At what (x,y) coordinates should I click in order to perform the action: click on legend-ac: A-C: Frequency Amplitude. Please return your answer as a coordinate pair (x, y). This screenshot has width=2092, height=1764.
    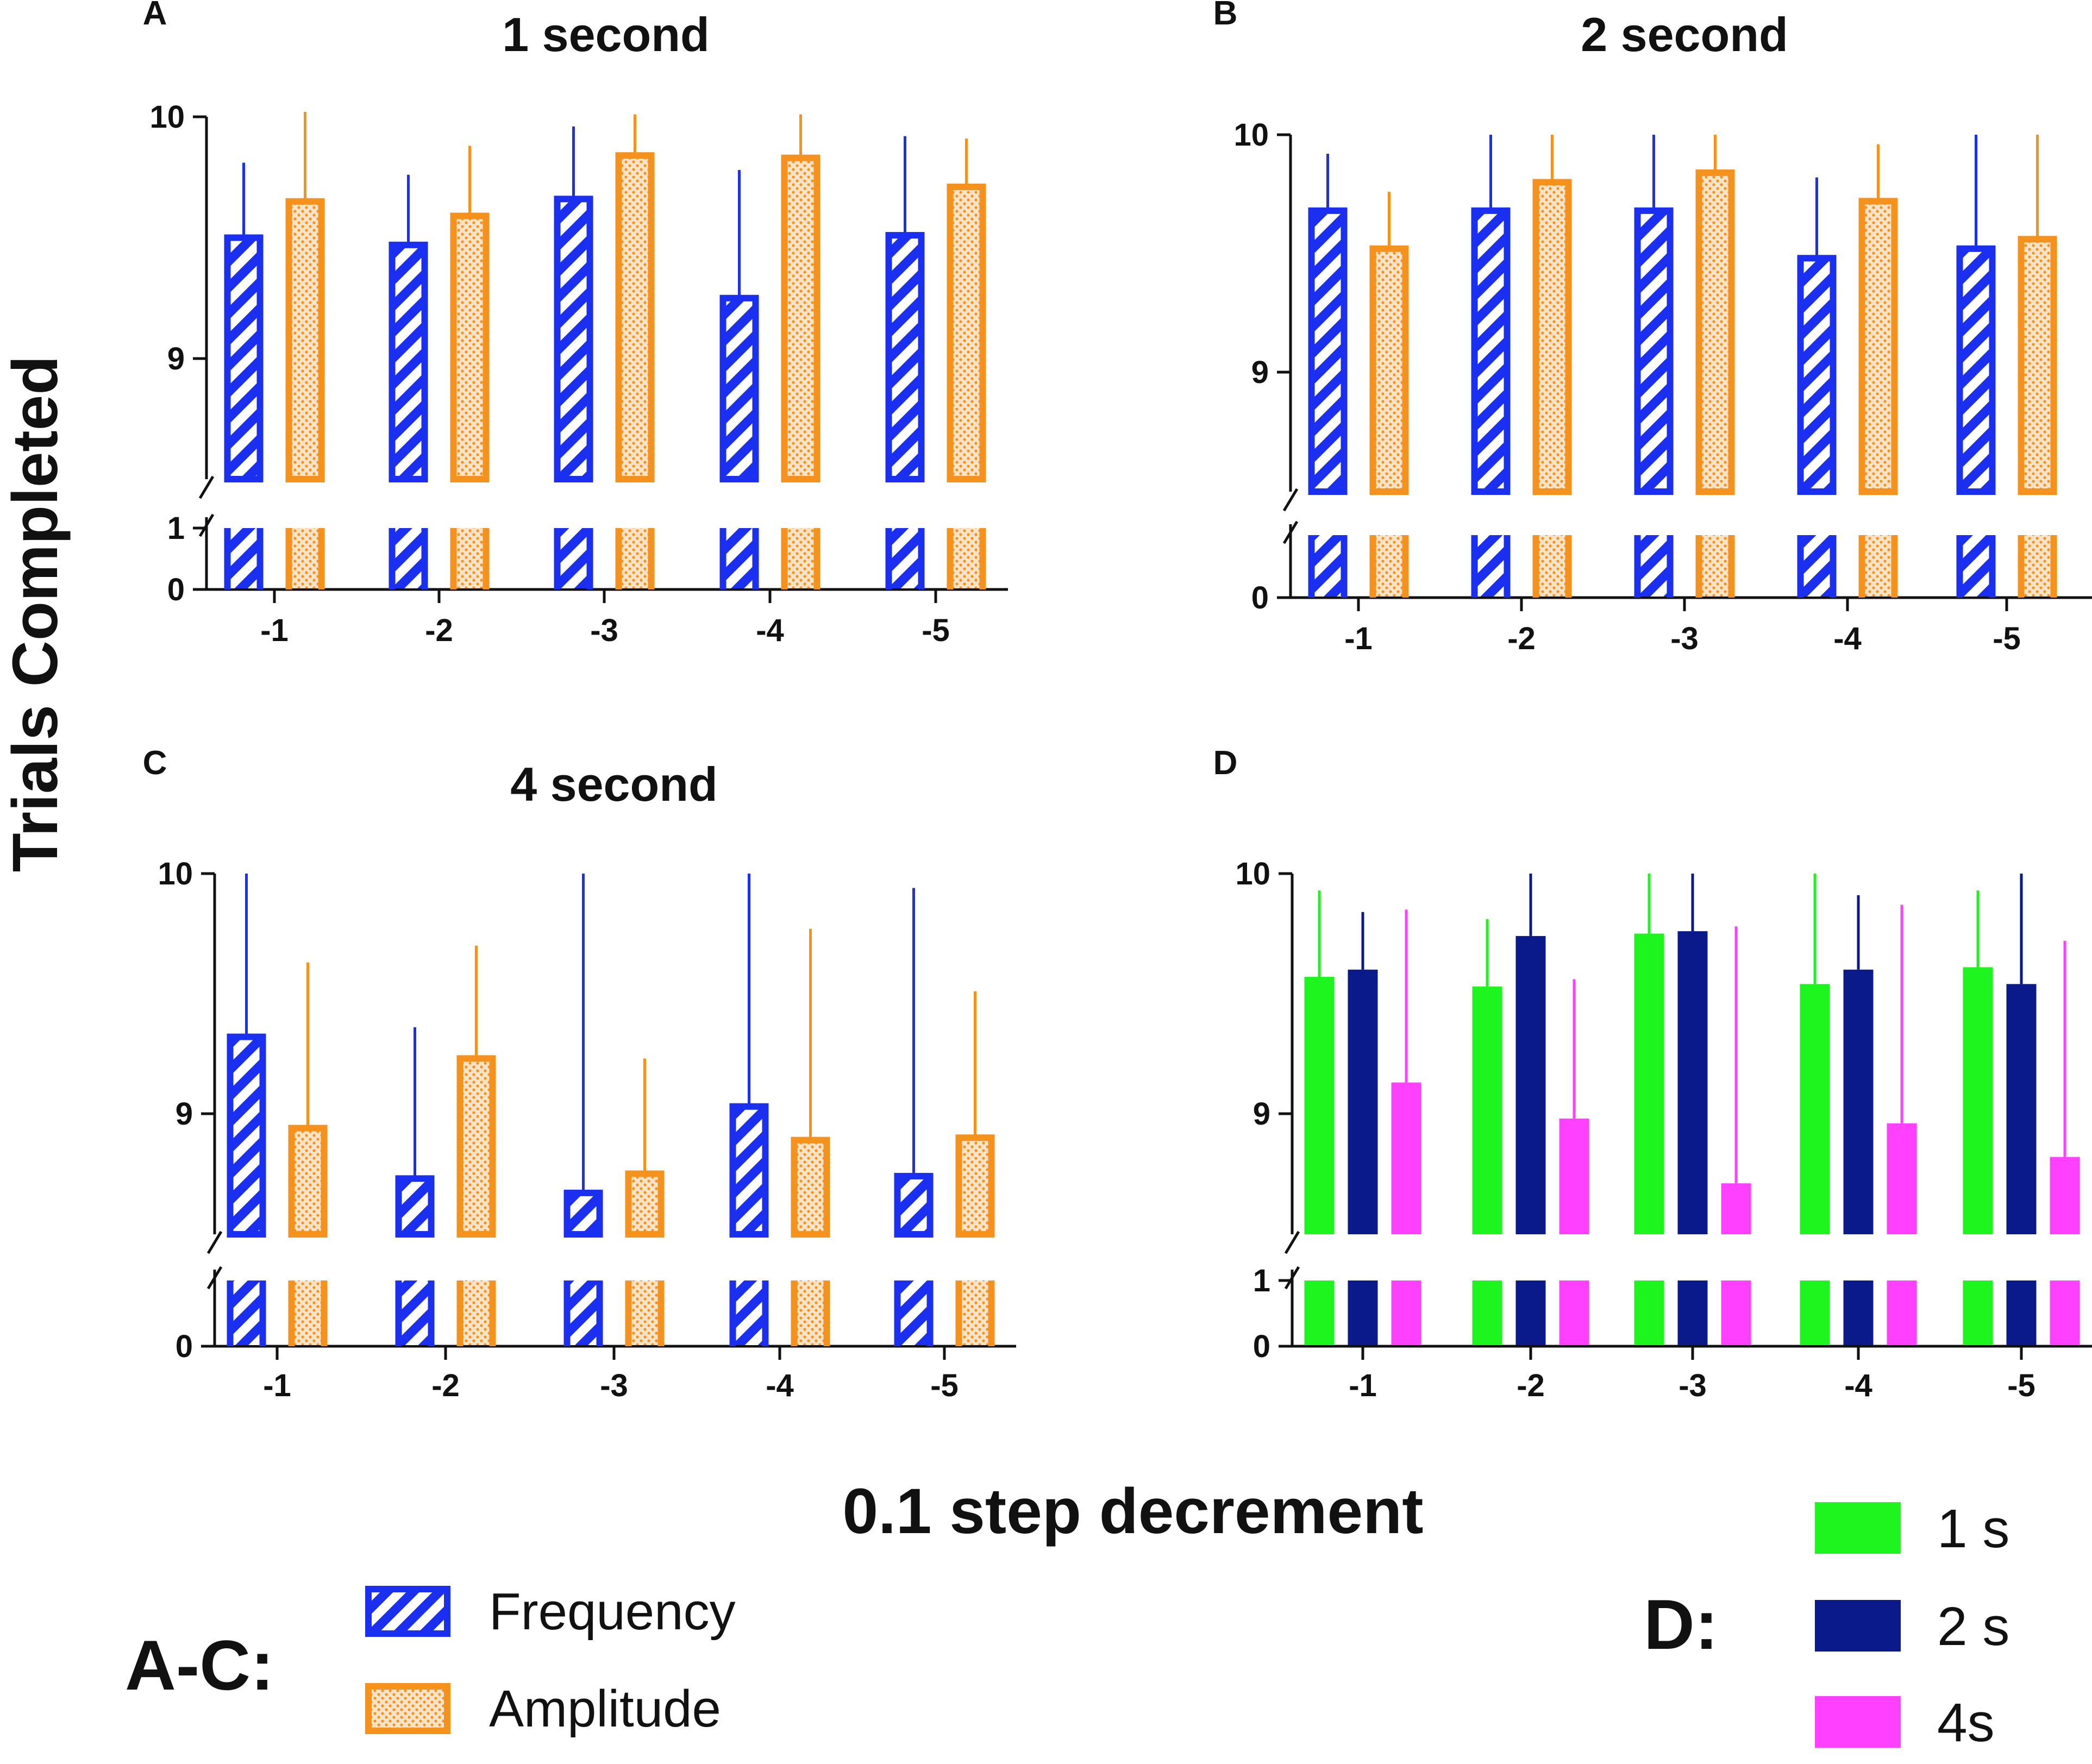
    Looking at the image, I should click on (430, 1660).